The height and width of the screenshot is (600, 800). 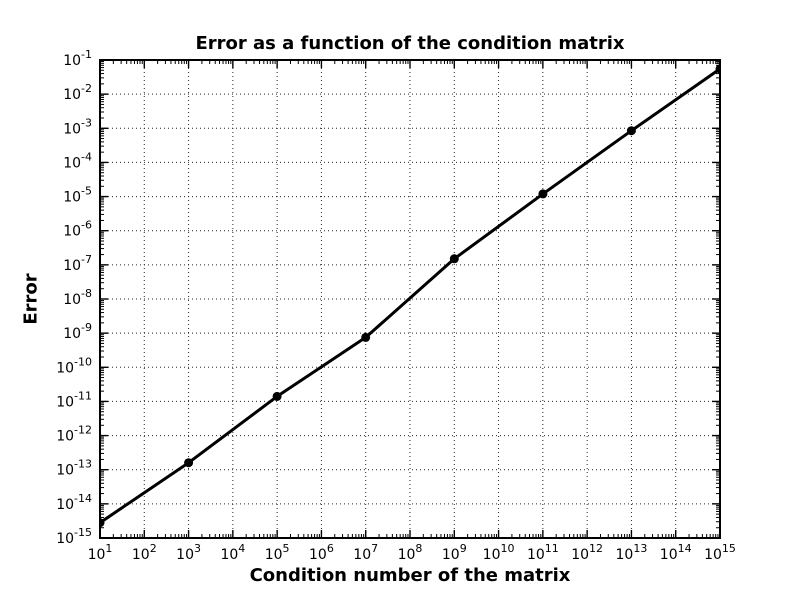 I want to click on x-tick-label: 10⁸, so click(x=410, y=552).